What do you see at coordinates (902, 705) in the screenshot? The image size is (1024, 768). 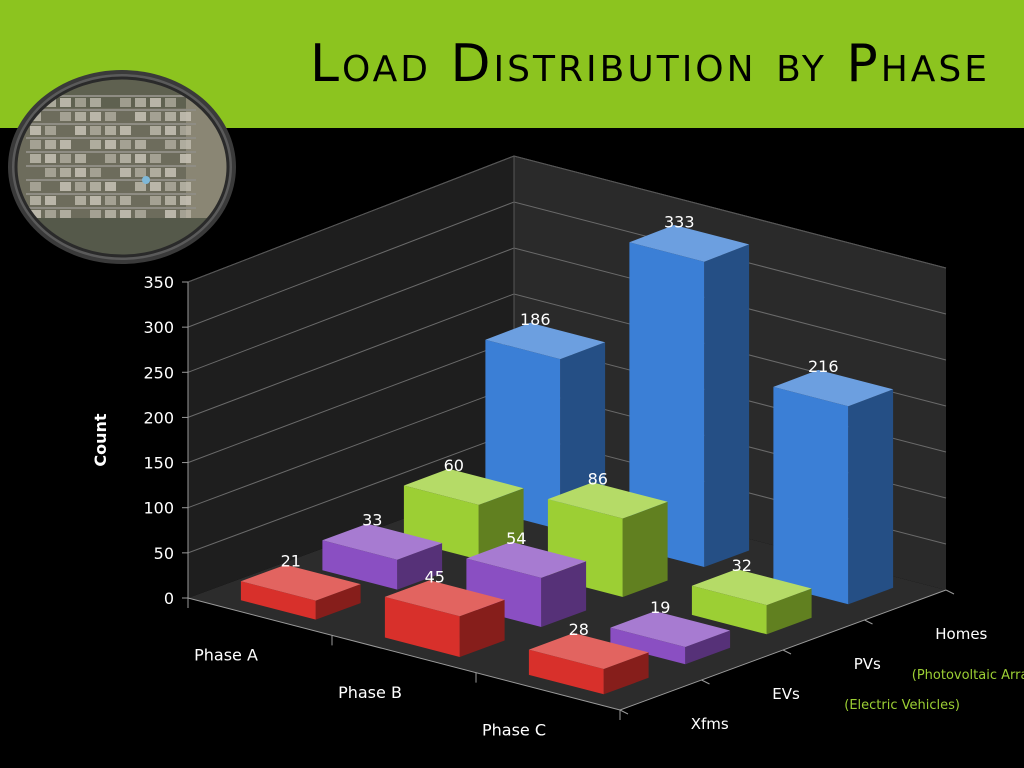 I see `series-note-evs: (Electric Vehicles)` at bounding box center [902, 705].